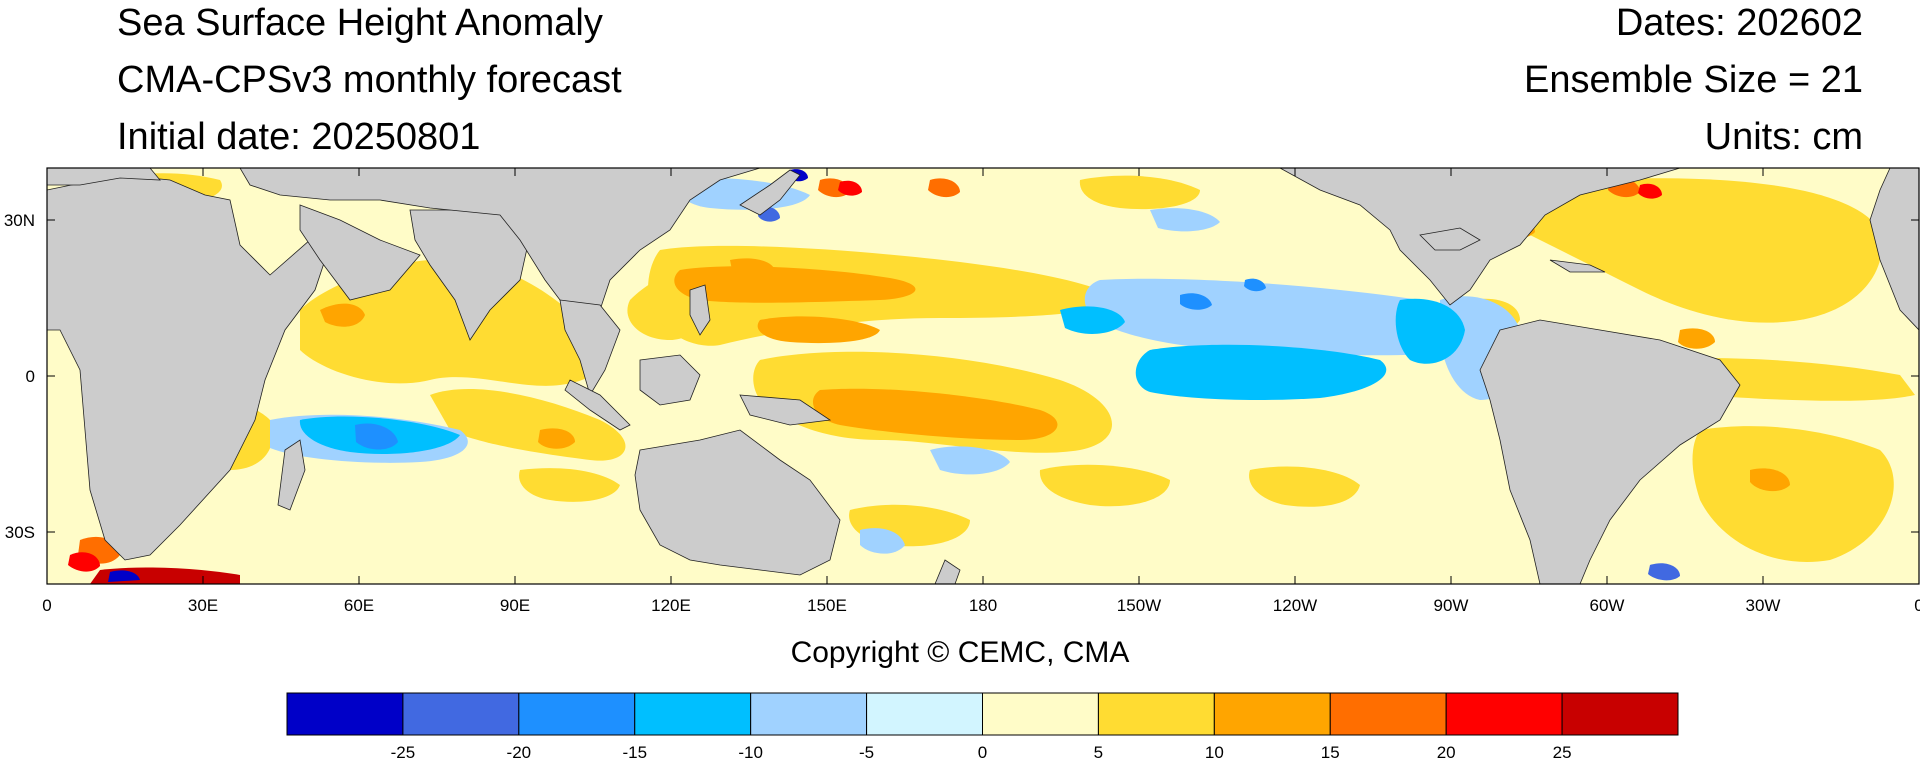 The width and height of the screenshot is (1920, 767). I want to click on colorbar-label: 0, so click(982, 752).